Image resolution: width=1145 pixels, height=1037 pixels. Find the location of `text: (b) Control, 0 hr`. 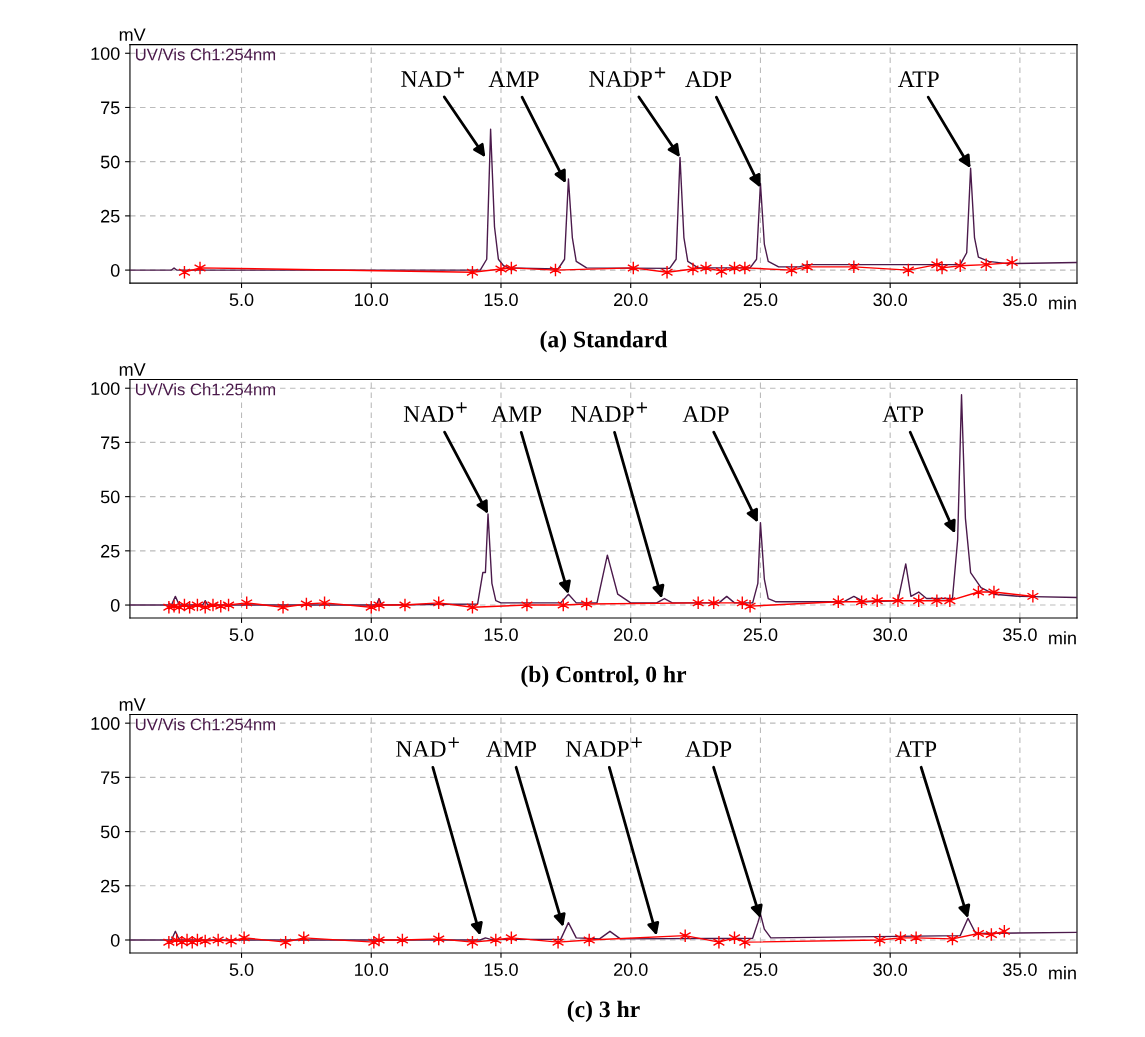

text: (b) Control, 0 hr is located at coordinates (604, 676).